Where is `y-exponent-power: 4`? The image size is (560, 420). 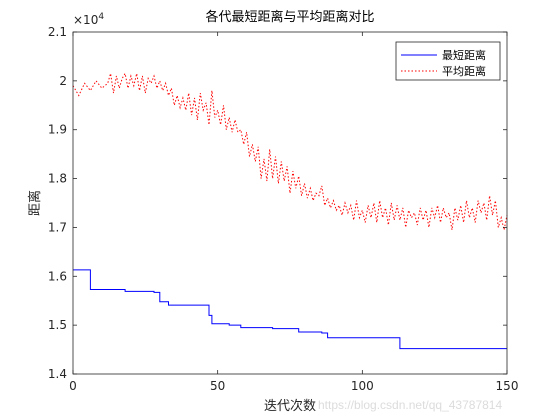
y-exponent-power: 4 is located at coordinates (101, 17).